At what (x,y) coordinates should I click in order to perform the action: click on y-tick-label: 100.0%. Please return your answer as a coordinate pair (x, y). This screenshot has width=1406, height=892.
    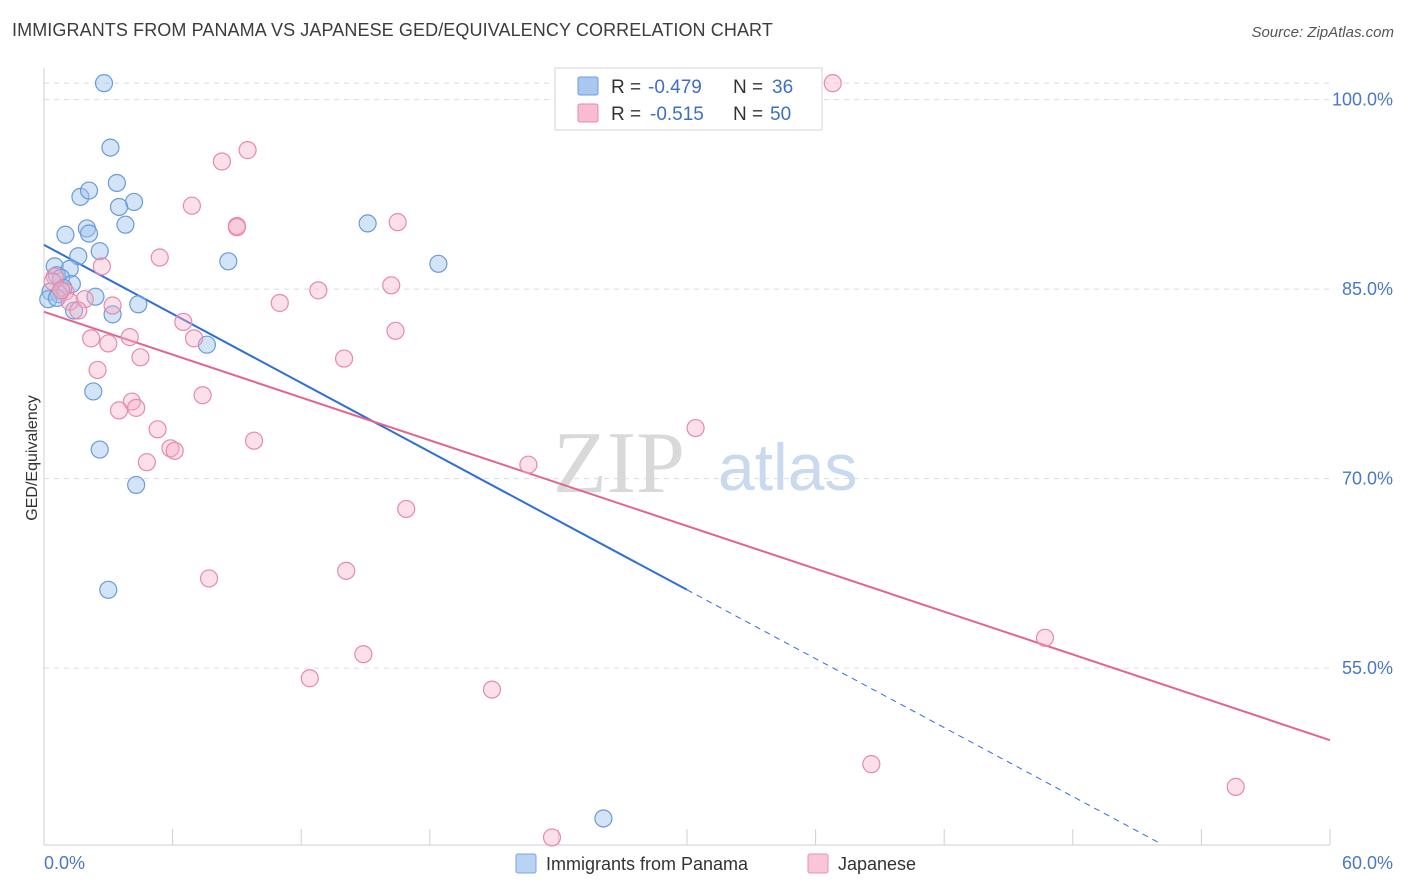
    Looking at the image, I should click on (1362, 100).